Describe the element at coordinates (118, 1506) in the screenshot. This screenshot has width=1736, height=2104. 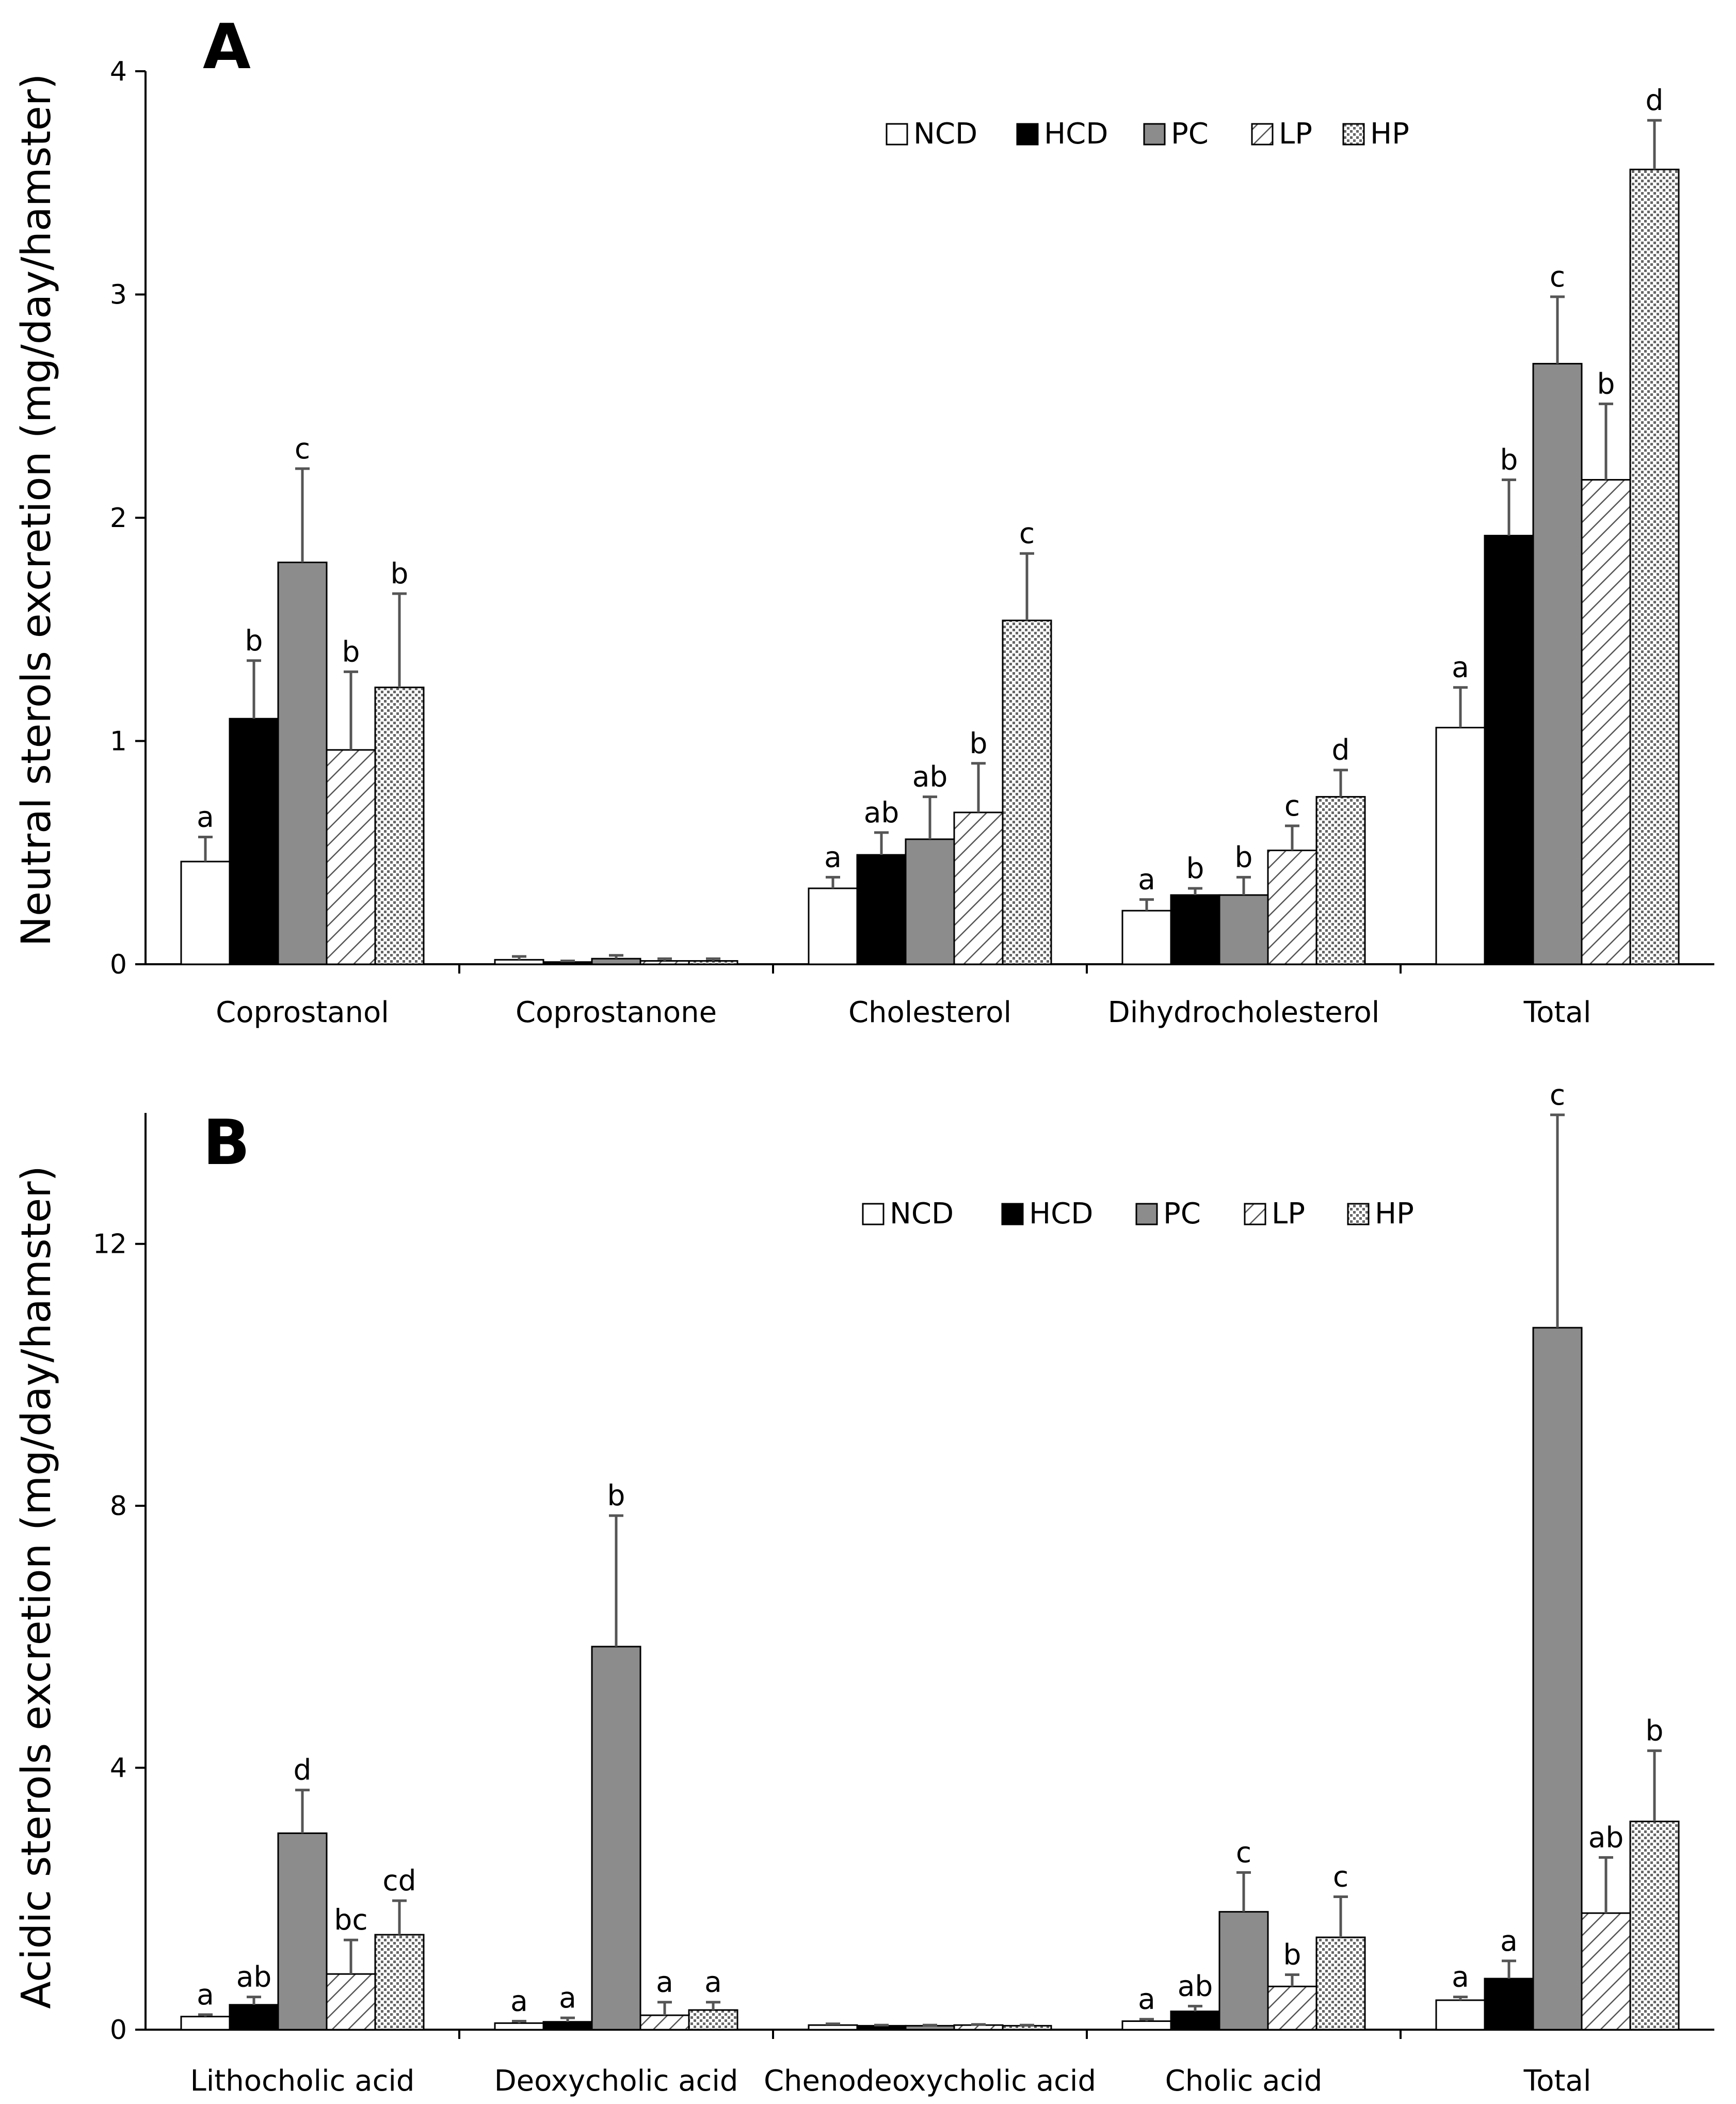
I see `y-tick-label: 8` at that location.